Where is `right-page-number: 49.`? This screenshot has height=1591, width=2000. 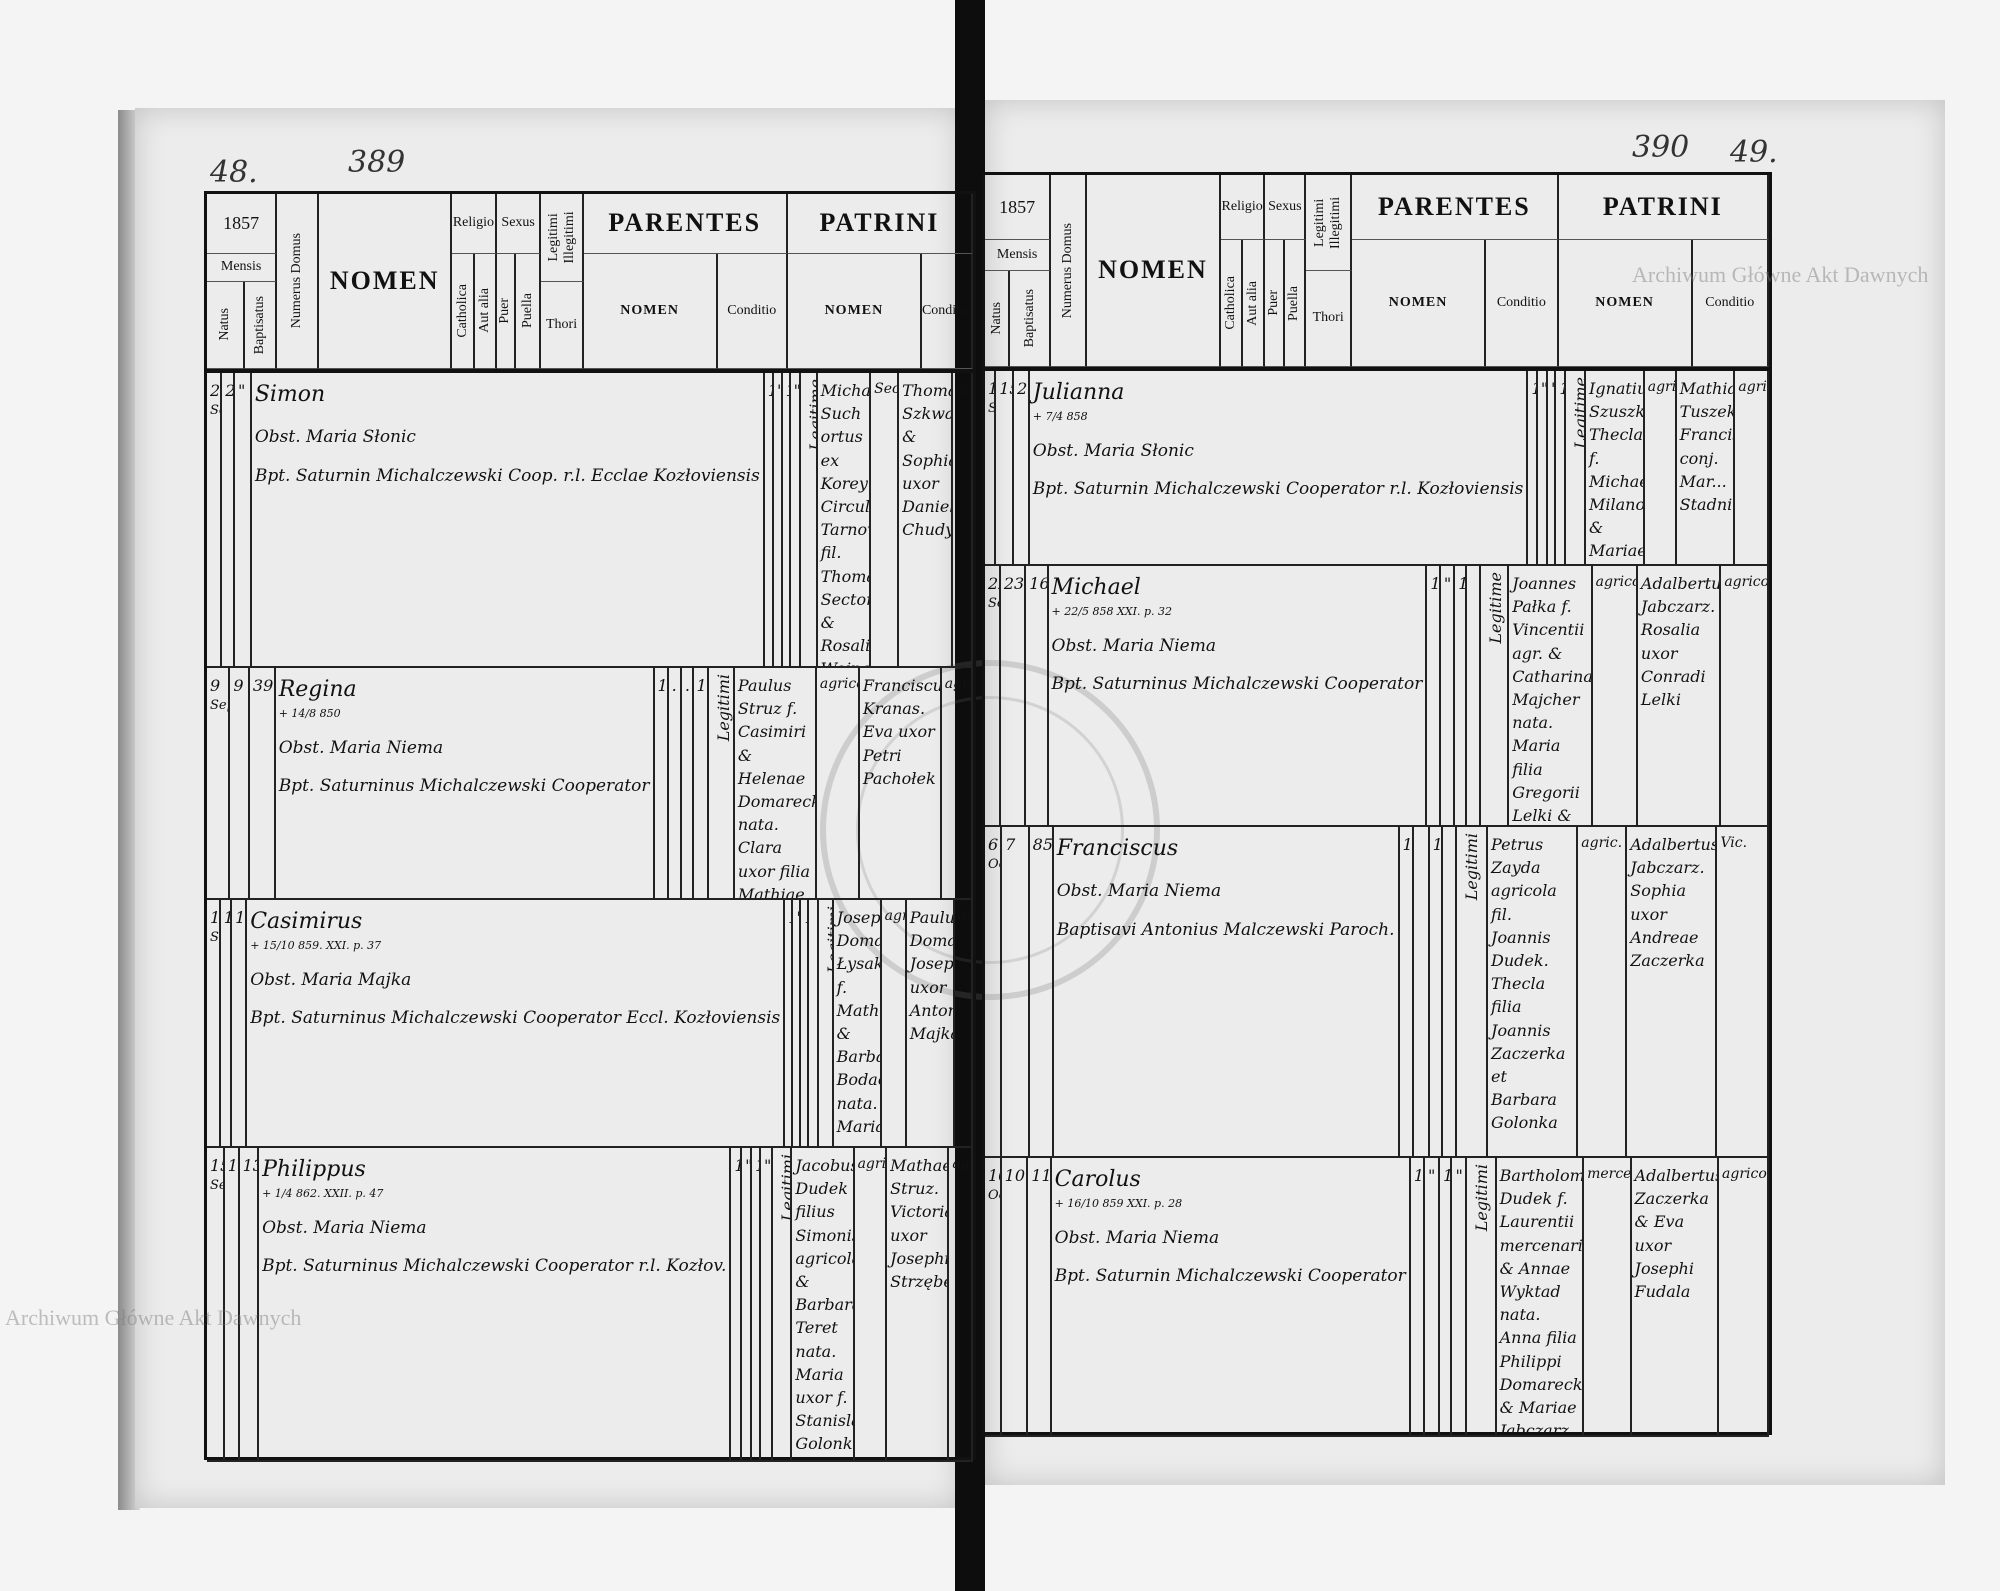 right-page-number: 49. is located at coordinates (1754, 152).